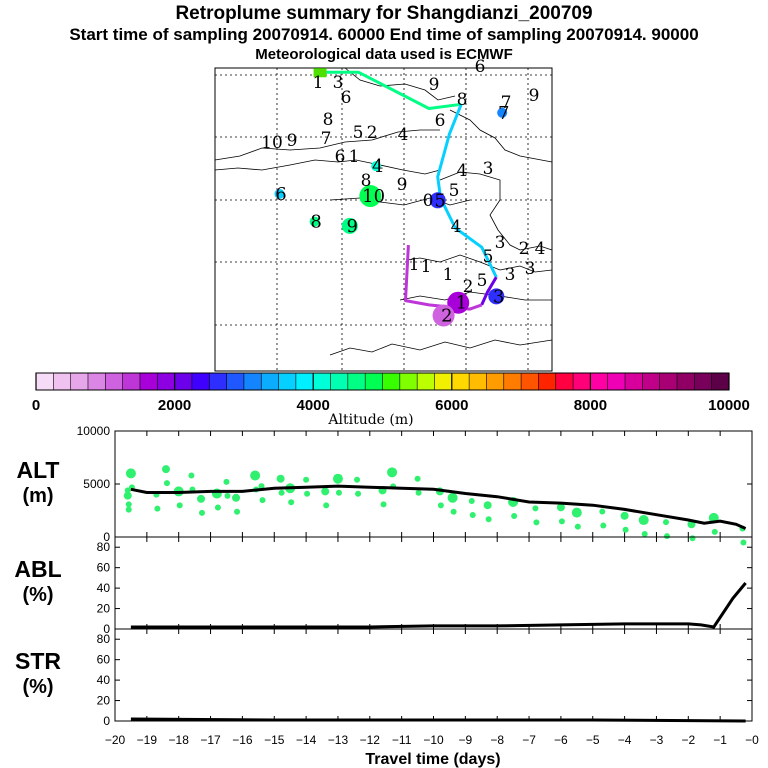 Image resolution: width=768 pixels, height=768 pixels. I want to click on cluster-label: 9, so click(534, 96).